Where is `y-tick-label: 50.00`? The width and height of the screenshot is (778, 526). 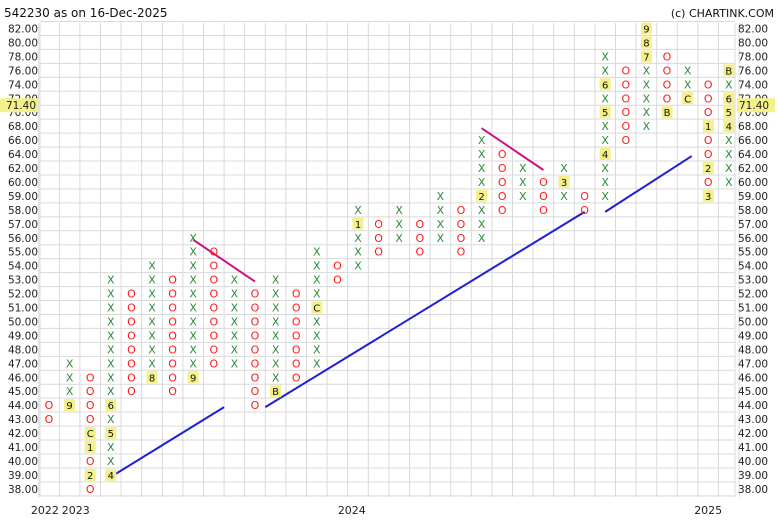 y-tick-label: 50.00 is located at coordinates (23, 322).